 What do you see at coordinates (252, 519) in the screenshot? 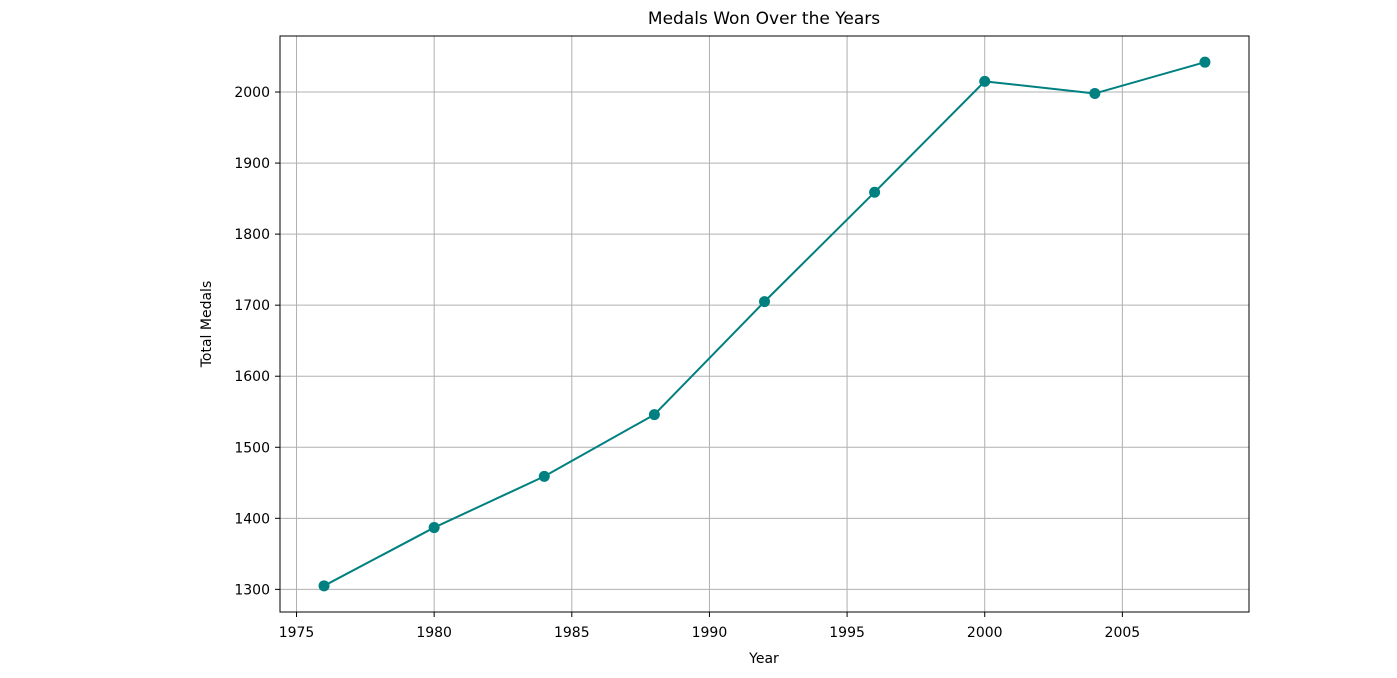
I see `y-tick-label: 1400` at bounding box center [252, 519].